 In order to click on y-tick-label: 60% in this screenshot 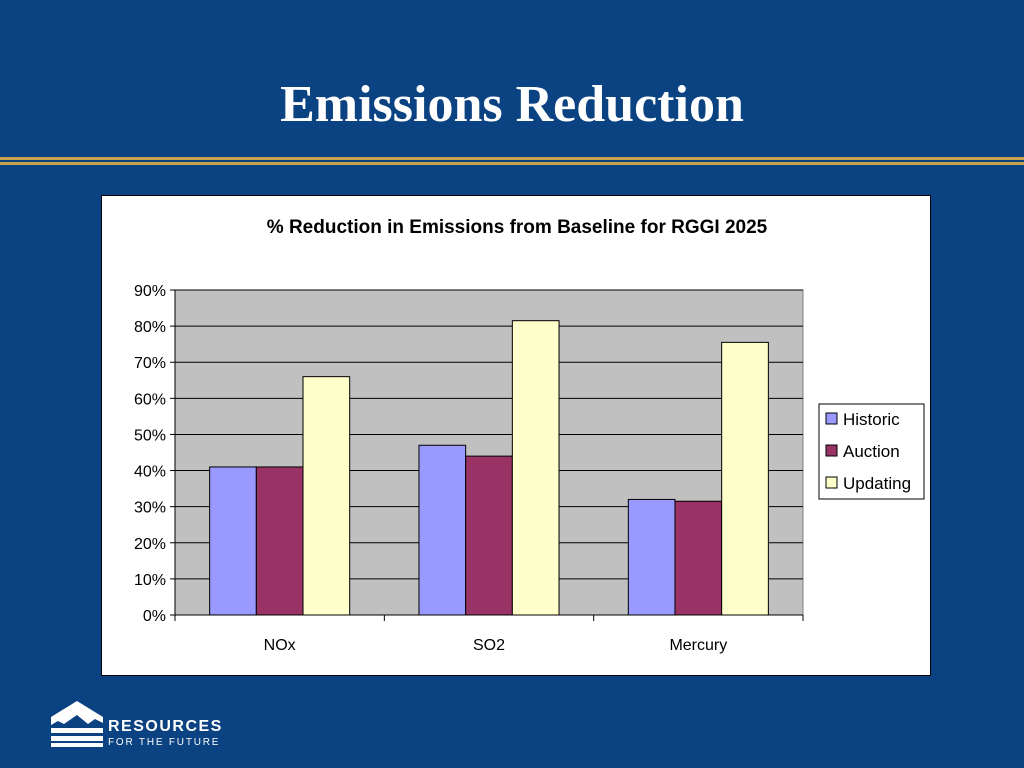, I will do `click(150, 399)`.